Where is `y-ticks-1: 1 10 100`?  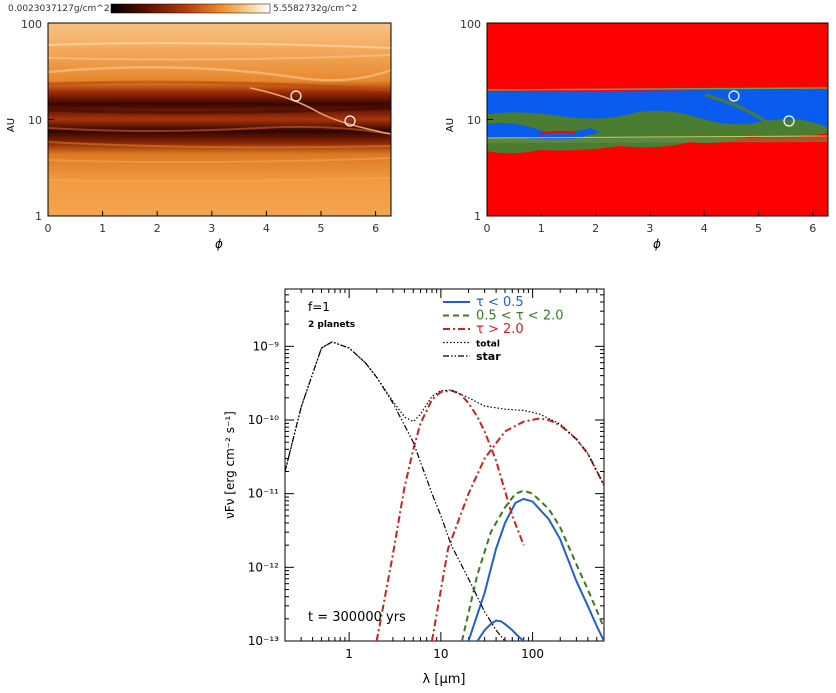 y-ticks-1: 1 10 100 is located at coordinates (37, 120).